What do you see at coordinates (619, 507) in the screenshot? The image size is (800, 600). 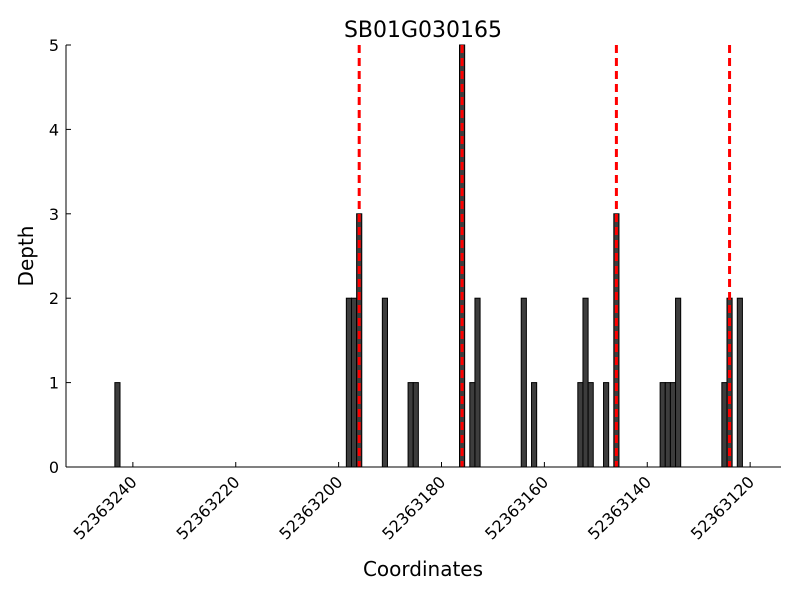 I see `x-tick-label: 52363140` at bounding box center [619, 507].